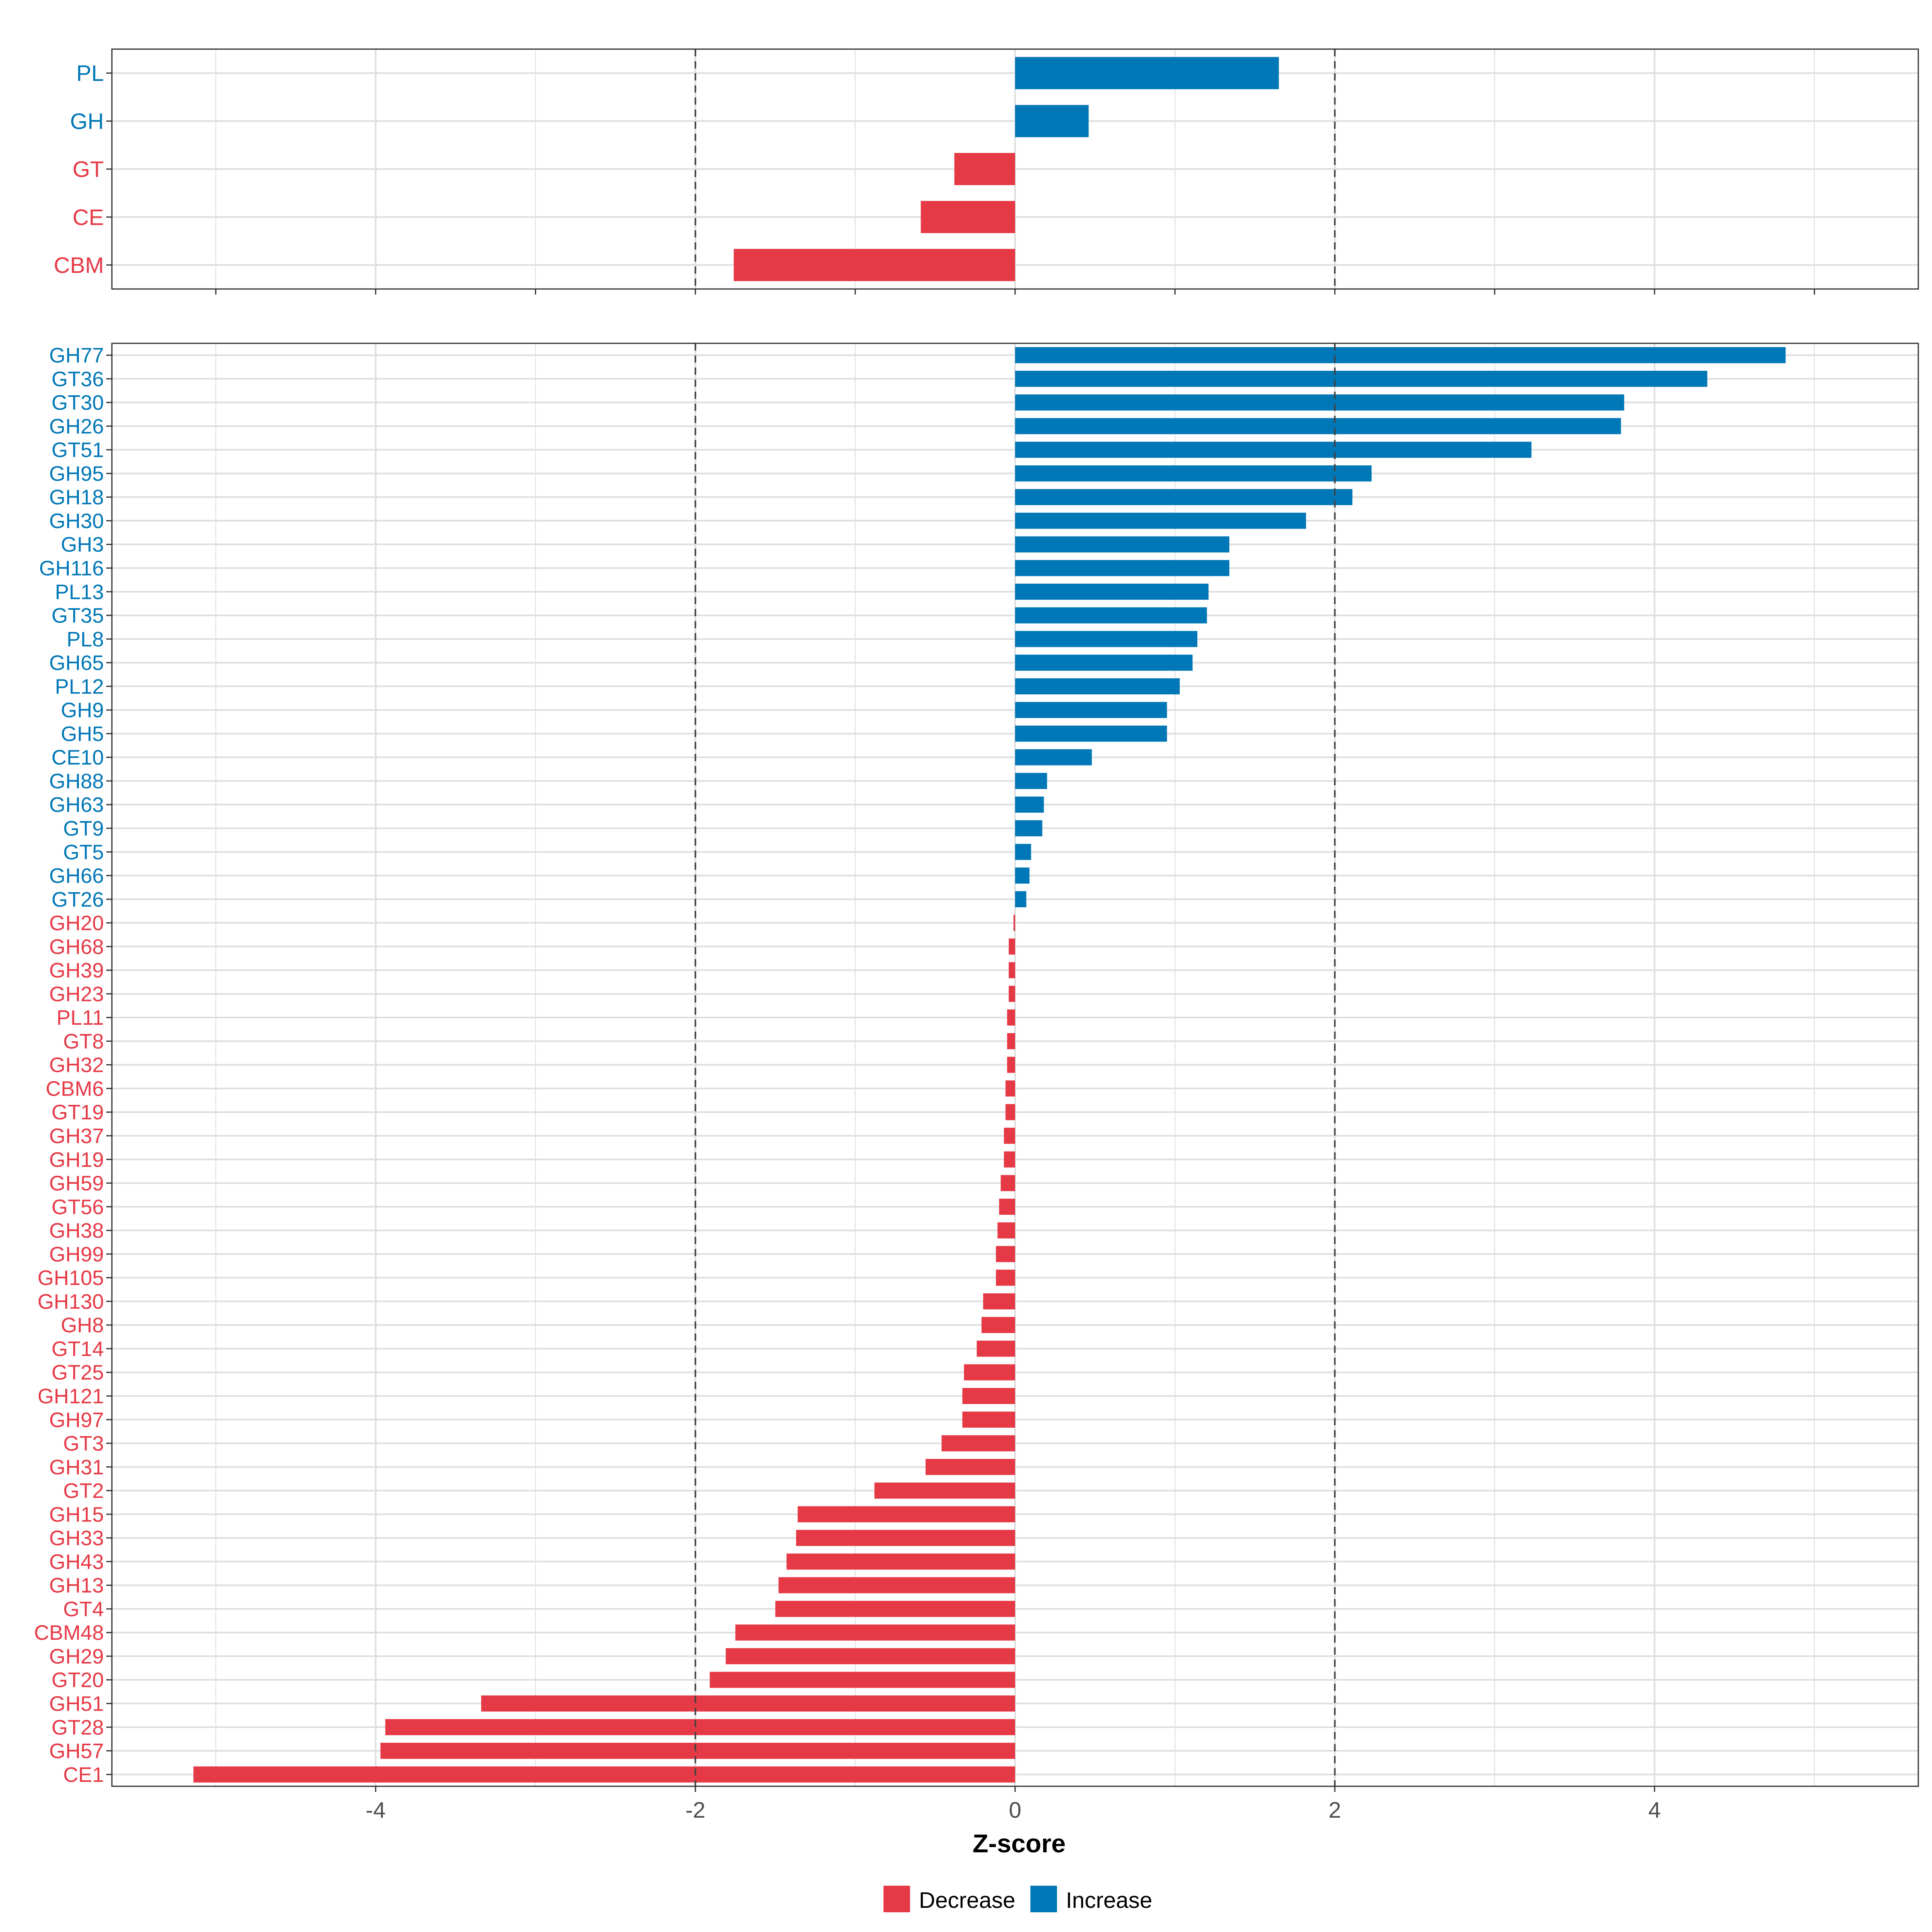 The width and height of the screenshot is (1932, 1932). What do you see at coordinates (76, 1065) in the screenshot?
I see `y-tick-label-gh32: GH32` at bounding box center [76, 1065].